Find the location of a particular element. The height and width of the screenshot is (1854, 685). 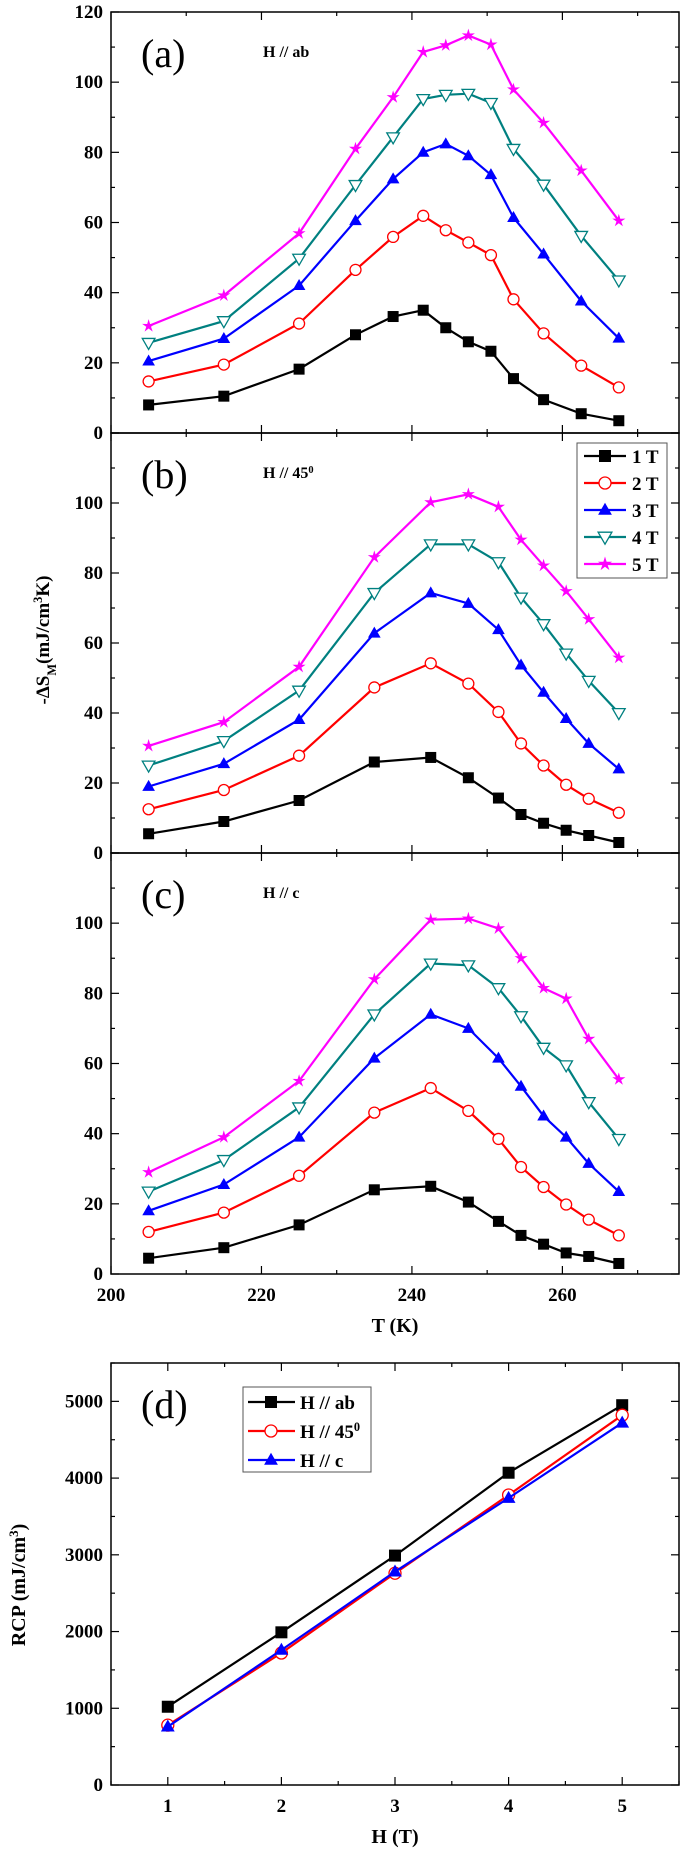

legend-label-text: H // 45 is located at coordinates (327, 1432).